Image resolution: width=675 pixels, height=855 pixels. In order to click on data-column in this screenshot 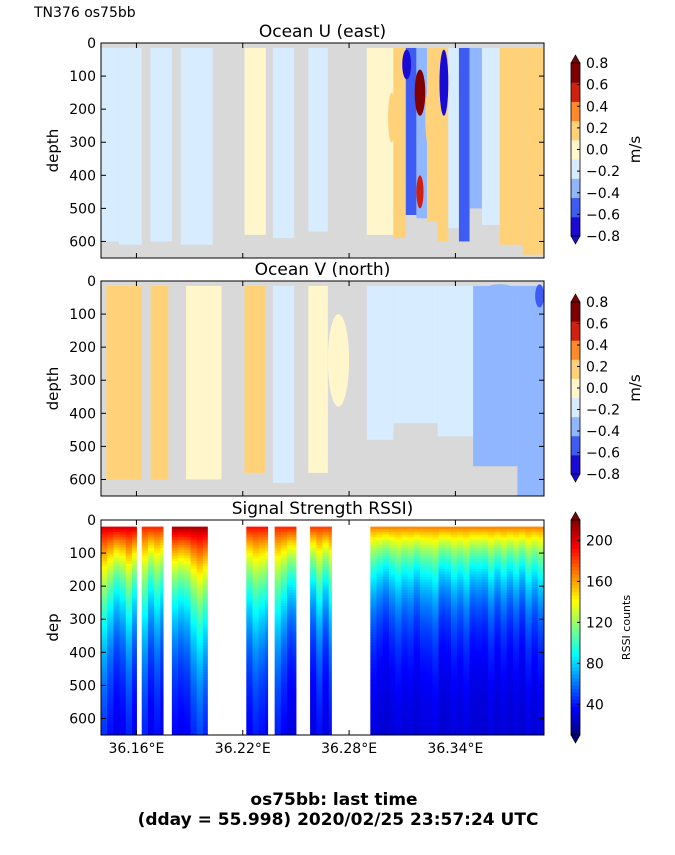, I will do `click(411, 131)`.